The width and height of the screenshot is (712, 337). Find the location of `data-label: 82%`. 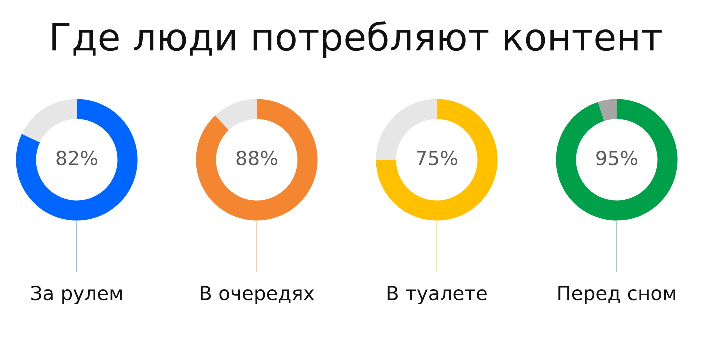

data-label: 82% is located at coordinates (77, 158).